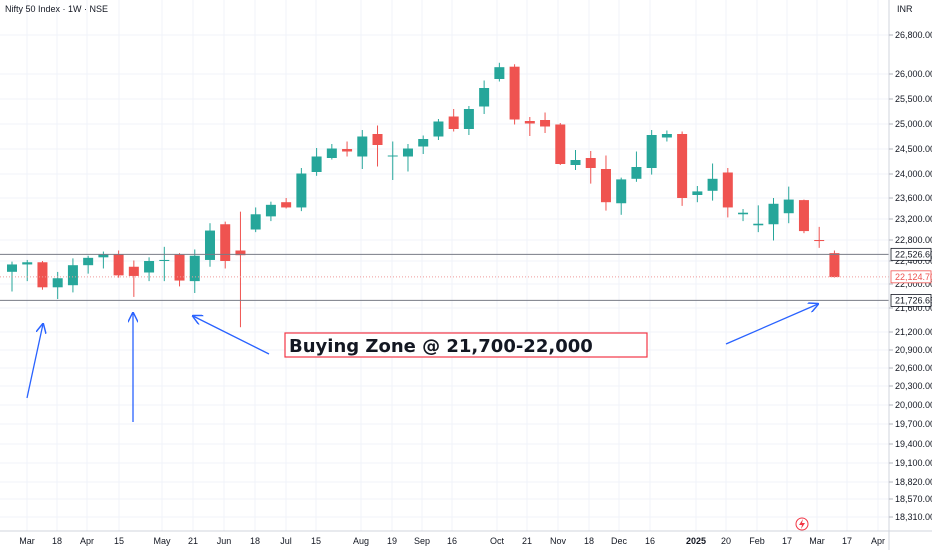  Describe the element at coordinates (441, 346) in the screenshot. I see `buying-zone-text: Buying Zone @ 21,700-22,000` at that location.